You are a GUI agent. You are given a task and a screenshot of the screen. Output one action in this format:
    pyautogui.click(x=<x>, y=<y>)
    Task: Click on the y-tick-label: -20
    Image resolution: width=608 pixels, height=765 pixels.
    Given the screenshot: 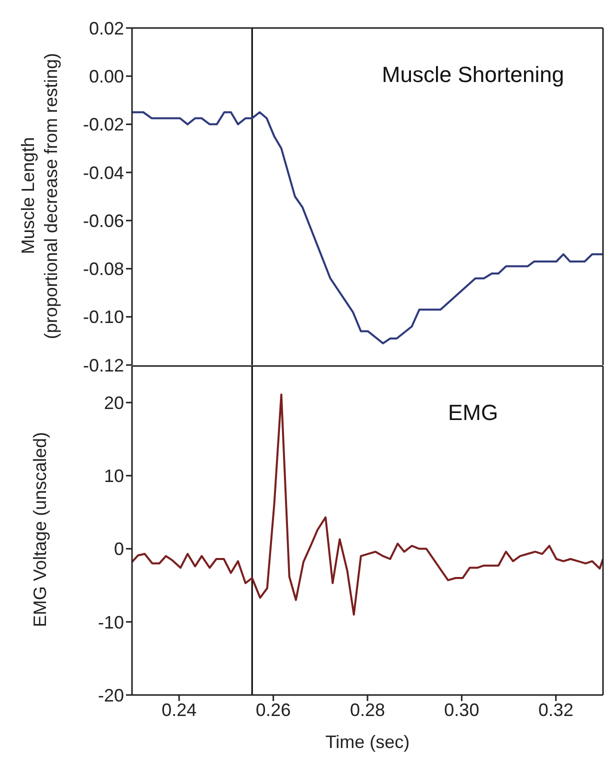 What is the action you would take?
    pyautogui.click(x=111, y=695)
    